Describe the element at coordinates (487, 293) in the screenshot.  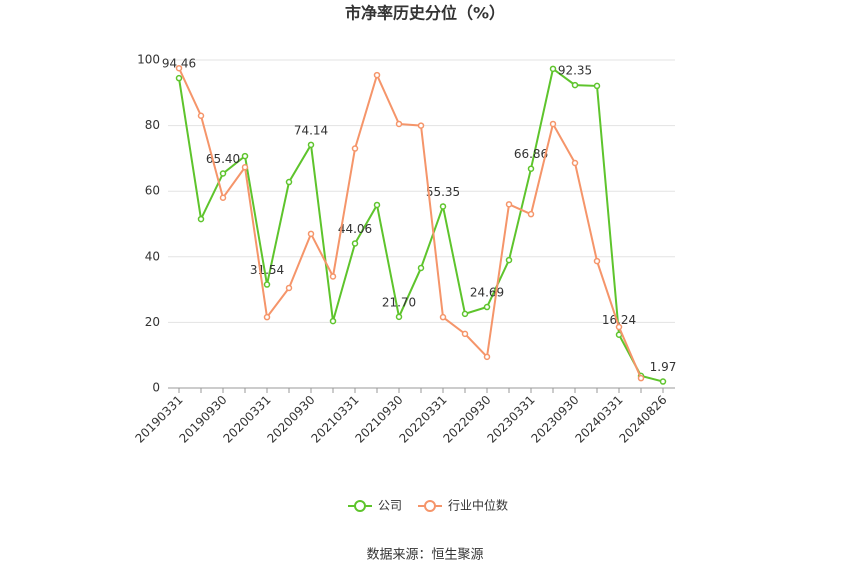
I see `value-label: 24.69` at that location.